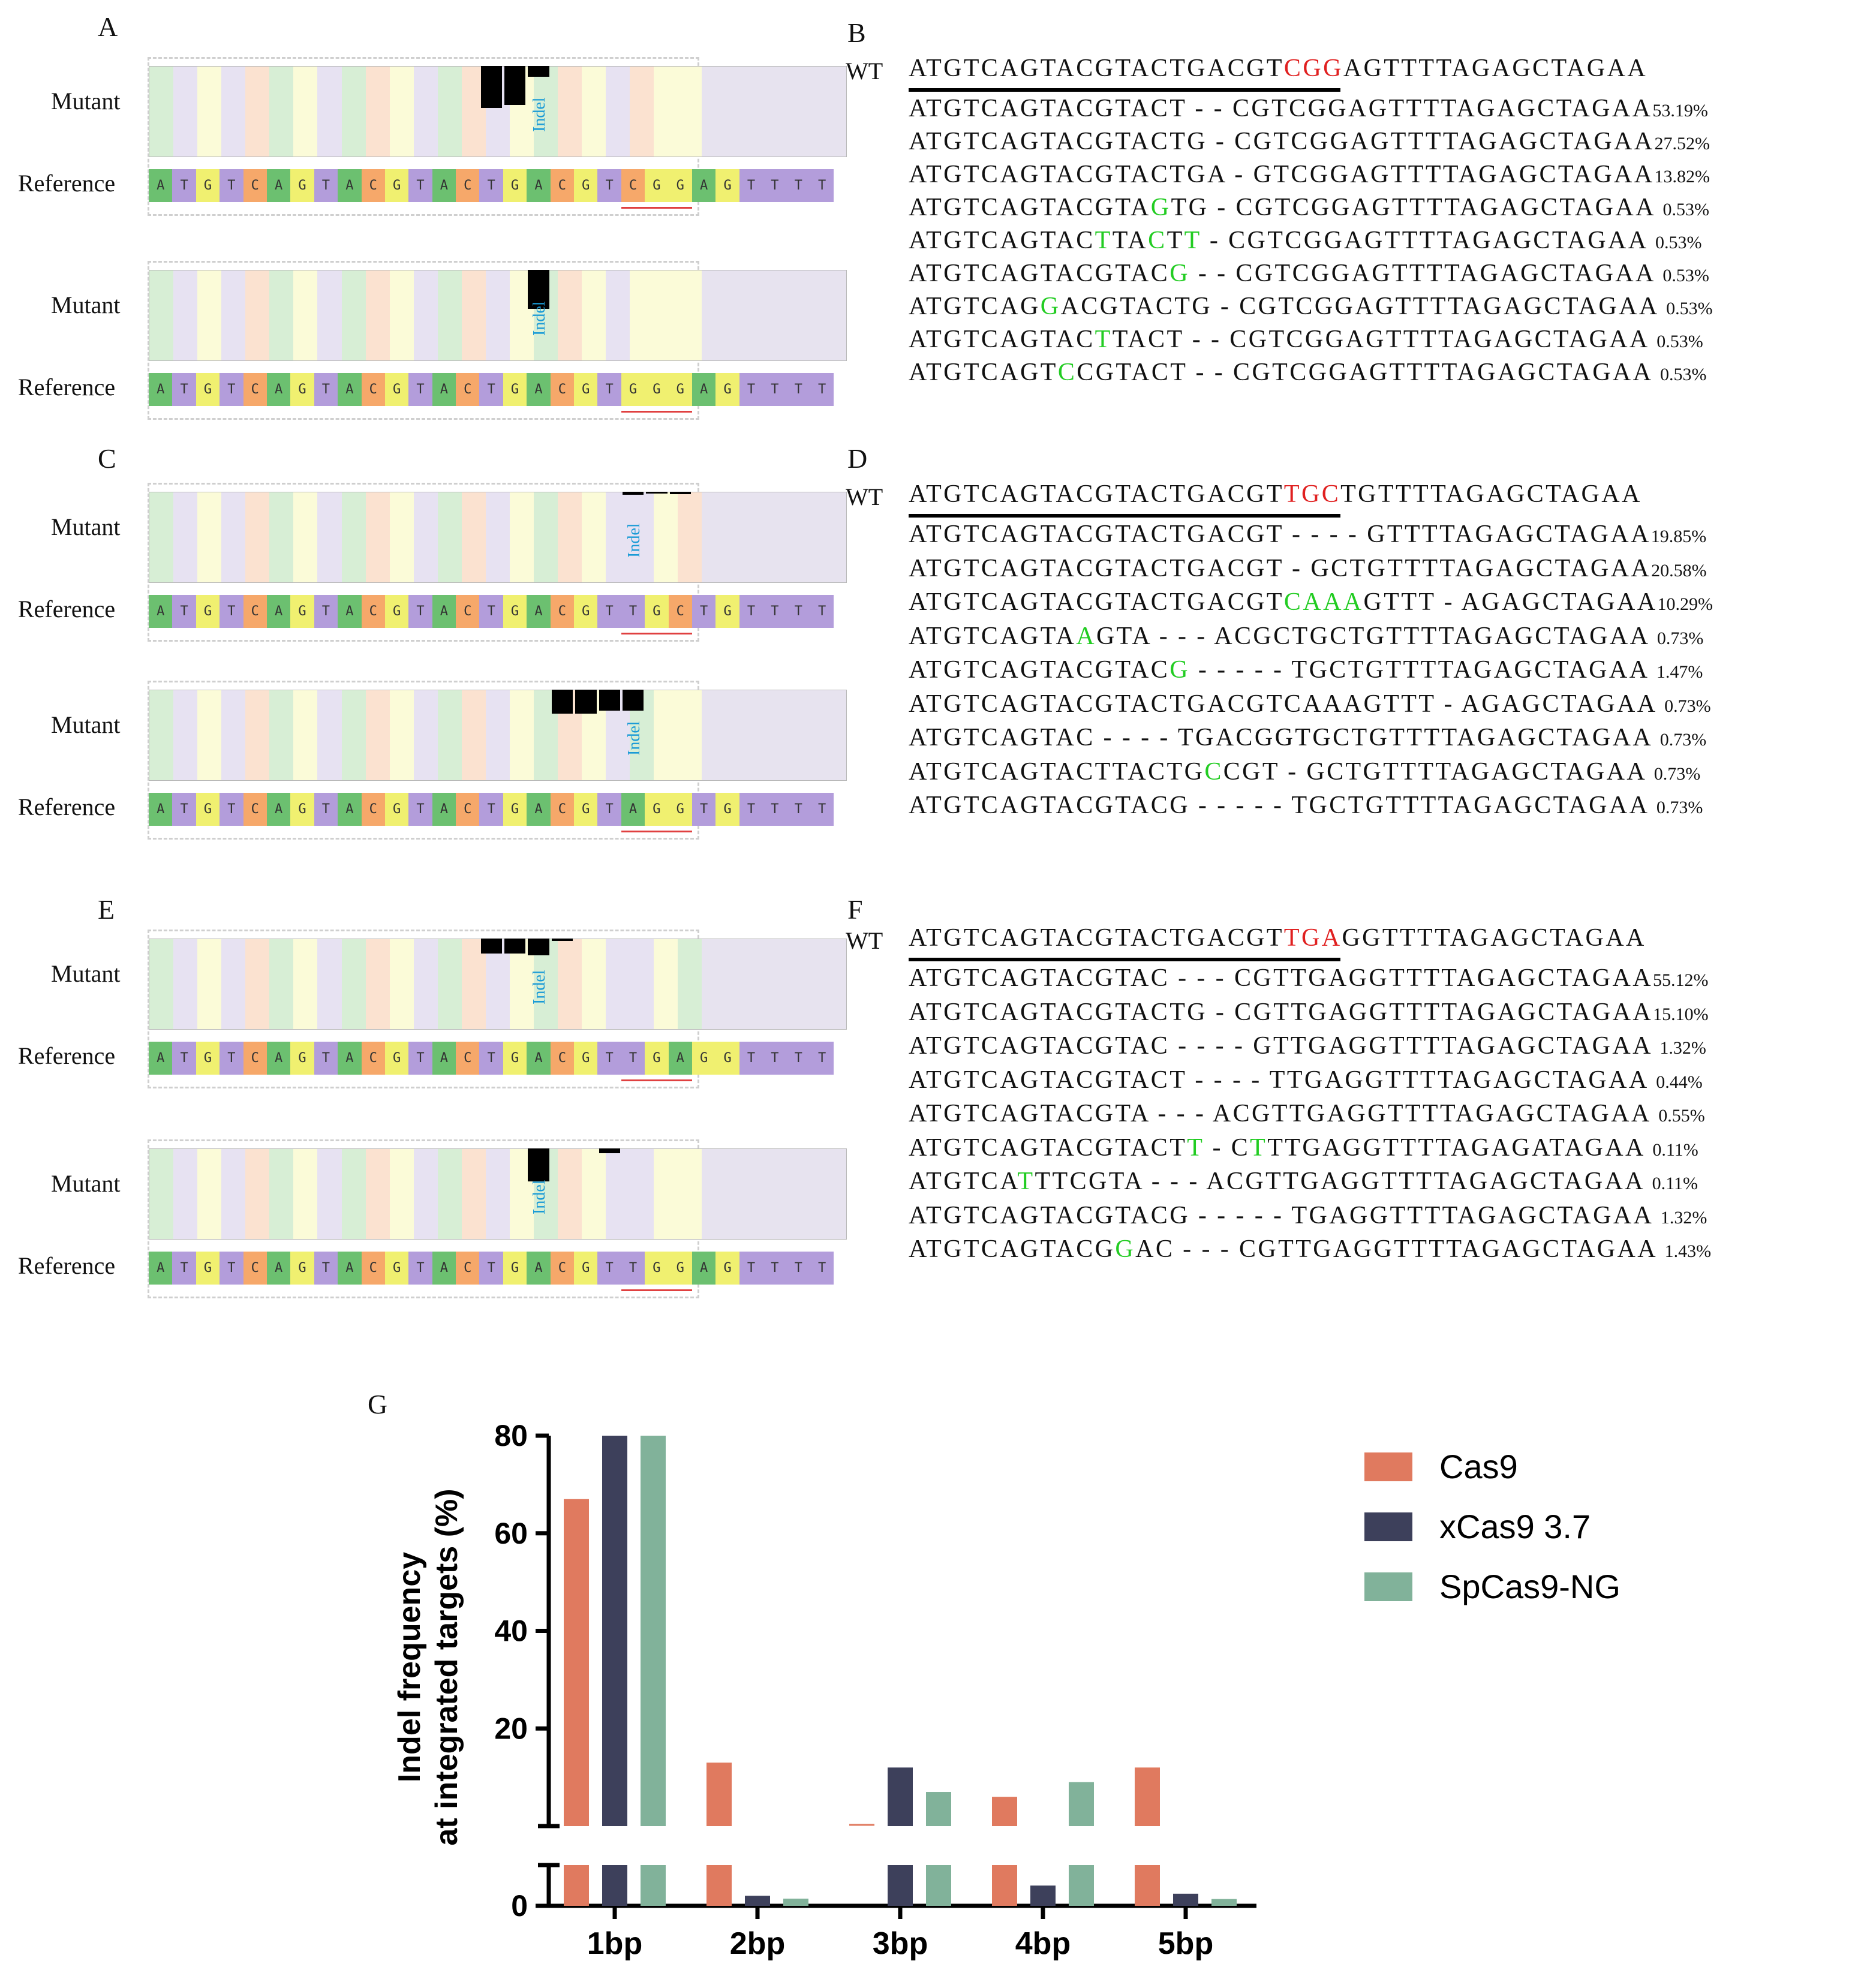 This screenshot has height=1988, width=1858. What do you see at coordinates (1376, 636) in the screenshot?
I see `allele-segment: GTA - - - ACGCTGCTGTTTTAGAGCTAGAA` at bounding box center [1376, 636].